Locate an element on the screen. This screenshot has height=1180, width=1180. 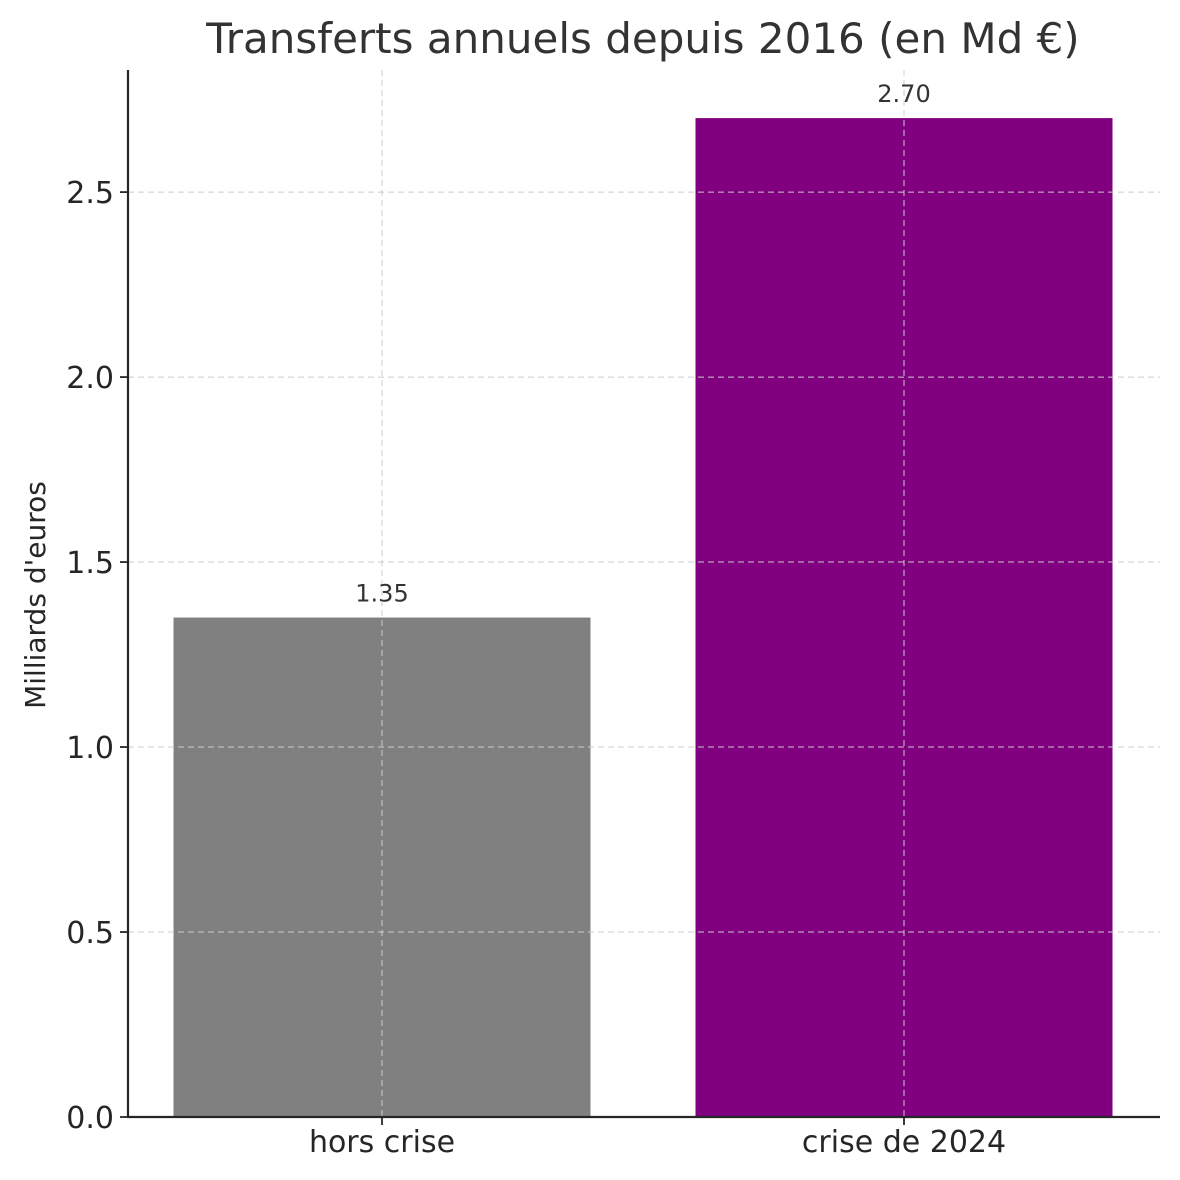
y-tick-label: 2.0 is located at coordinates (90, 378).